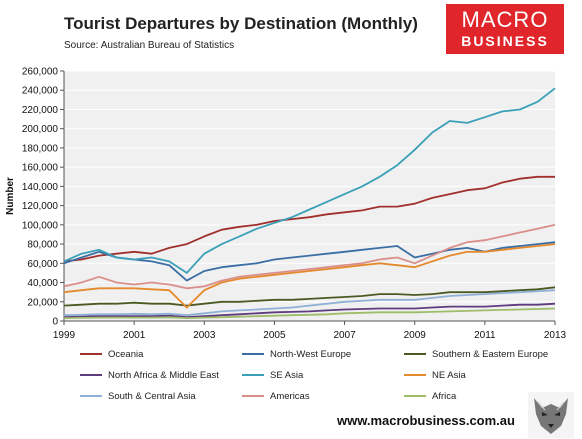  What do you see at coordinates (42, 245) in the screenshot?
I see `y-tick-label: 80,000` at bounding box center [42, 245].